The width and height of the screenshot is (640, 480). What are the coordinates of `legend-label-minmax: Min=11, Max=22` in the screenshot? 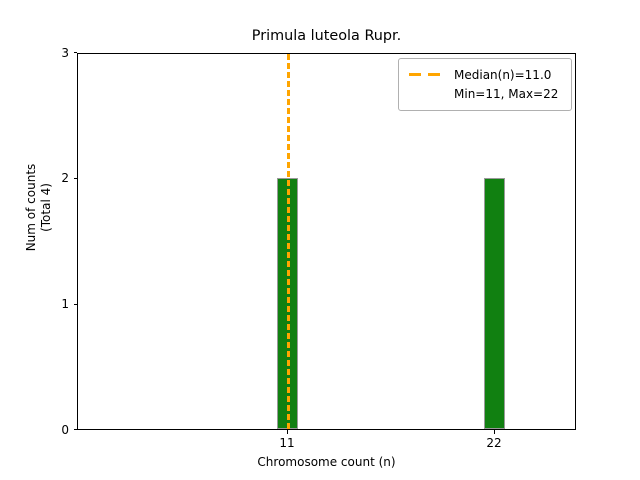 It's located at (506, 93).